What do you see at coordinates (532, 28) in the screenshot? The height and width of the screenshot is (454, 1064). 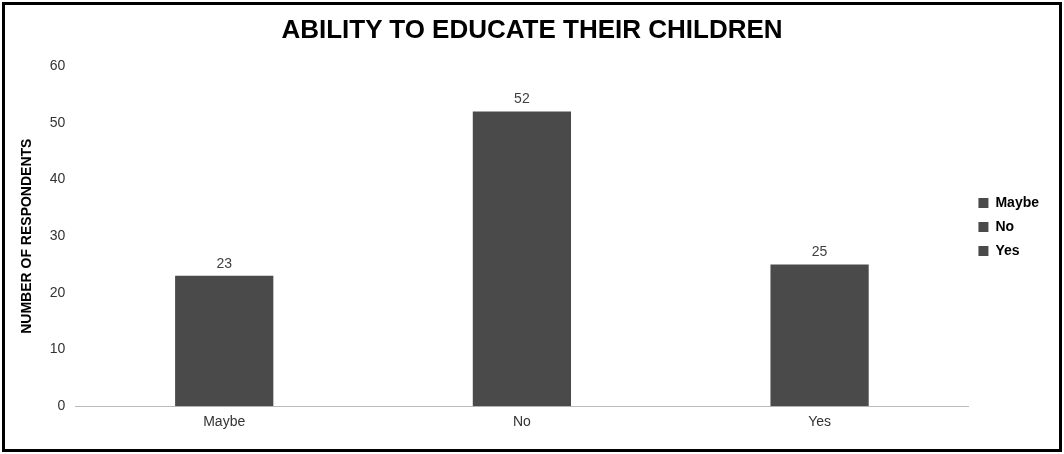 I see `chart-title: ABILITY TO EDUCATE THEIR CHILDREN` at bounding box center [532, 28].